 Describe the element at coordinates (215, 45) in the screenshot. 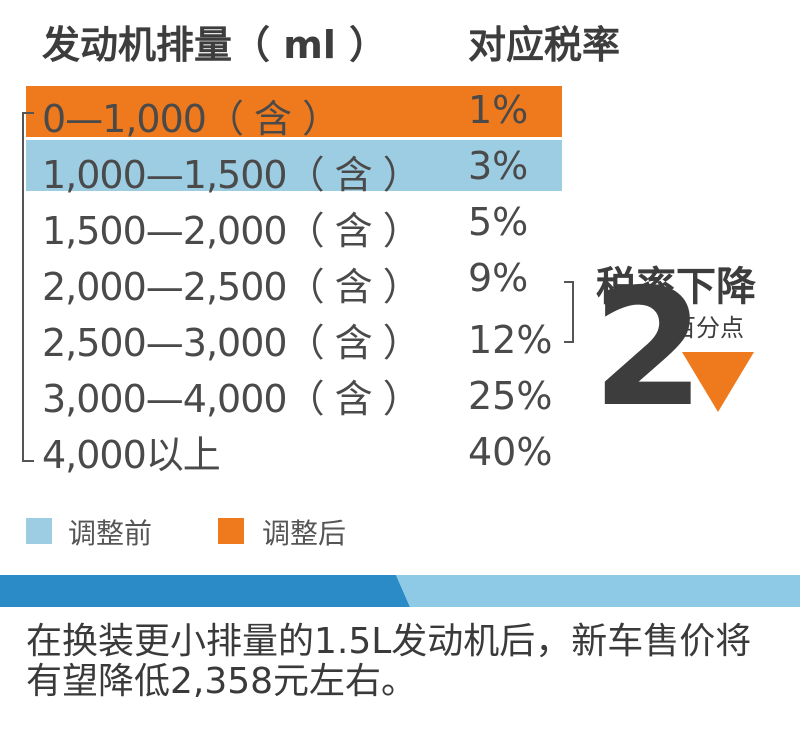

I see `header-displacement: 发动机排量（ ml ）` at that location.